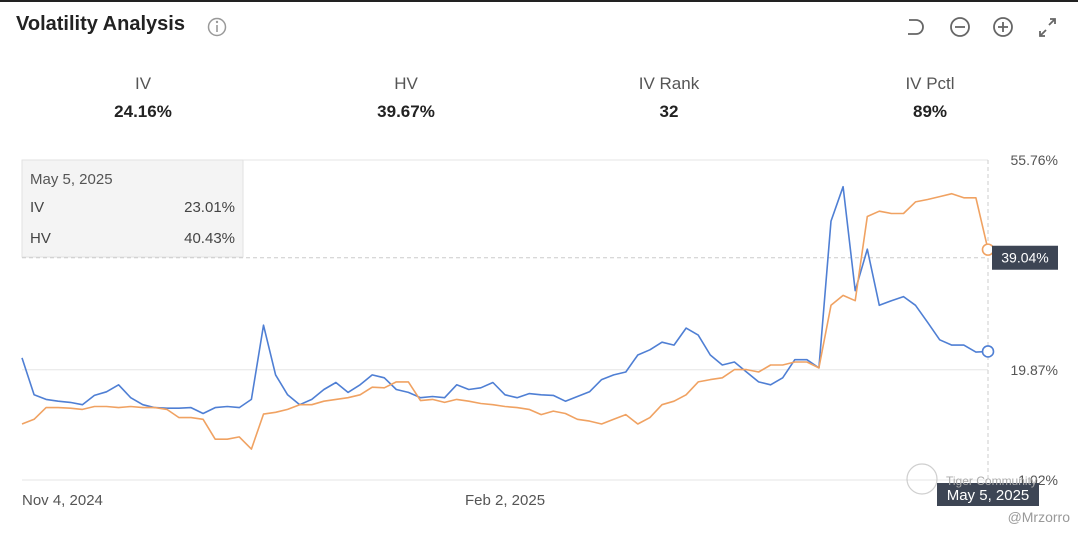 The width and height of the screenshot is (1078, 539). What do you see at coordinates (982, 27) in the screenshot?
I see `toolbar` at bounding box center [982, 27].